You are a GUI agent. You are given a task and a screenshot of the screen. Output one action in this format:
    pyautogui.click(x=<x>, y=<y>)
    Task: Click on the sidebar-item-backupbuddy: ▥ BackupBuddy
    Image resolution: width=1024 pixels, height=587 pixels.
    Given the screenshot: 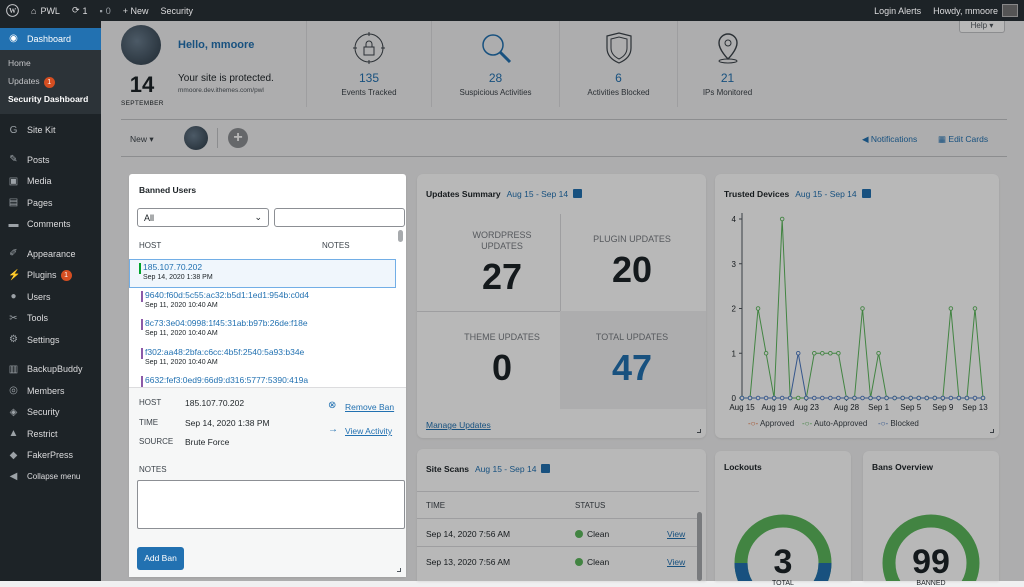 What is the action you would take?
    pyautogui.click(x=50, y=370)
    